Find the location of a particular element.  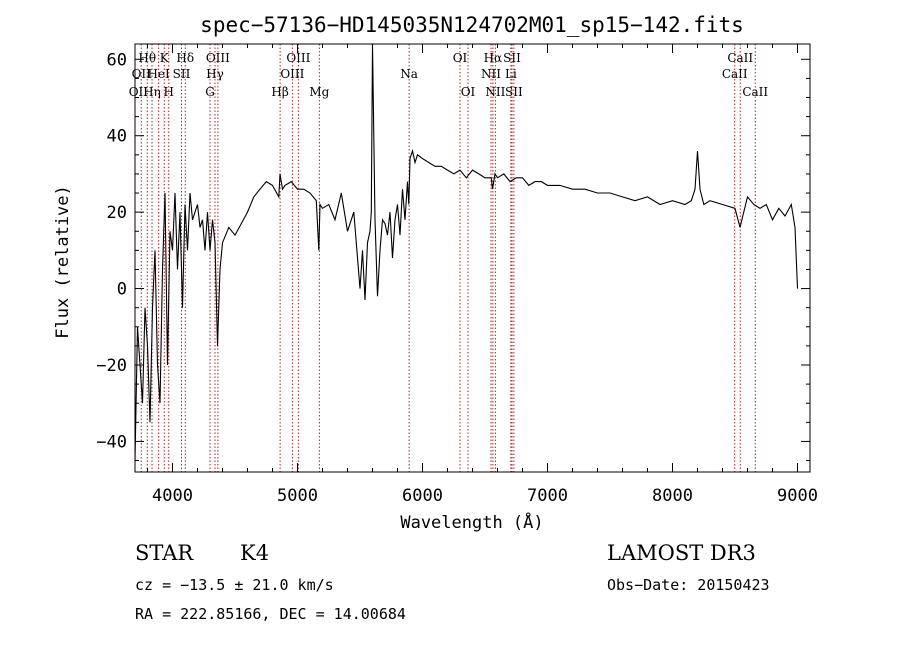

obs-date: Obs−Date: 20150423 is located at coordinates (688, 585).